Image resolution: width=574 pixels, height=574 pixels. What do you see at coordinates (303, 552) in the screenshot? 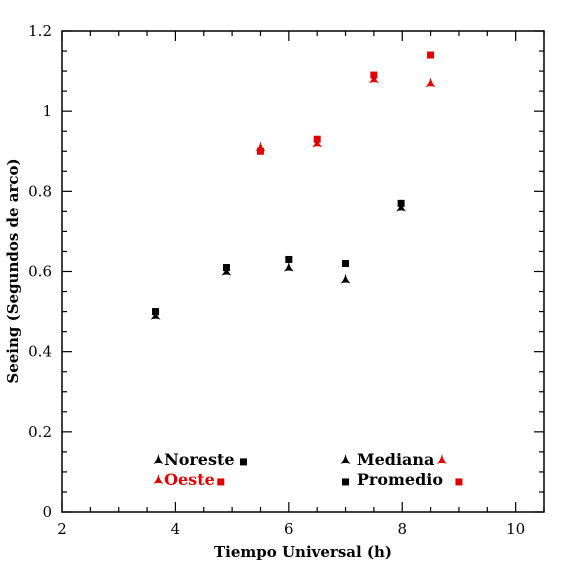
I see `x-axis-title: Tiempo Universal (h)` at bounding box center [303, 552].